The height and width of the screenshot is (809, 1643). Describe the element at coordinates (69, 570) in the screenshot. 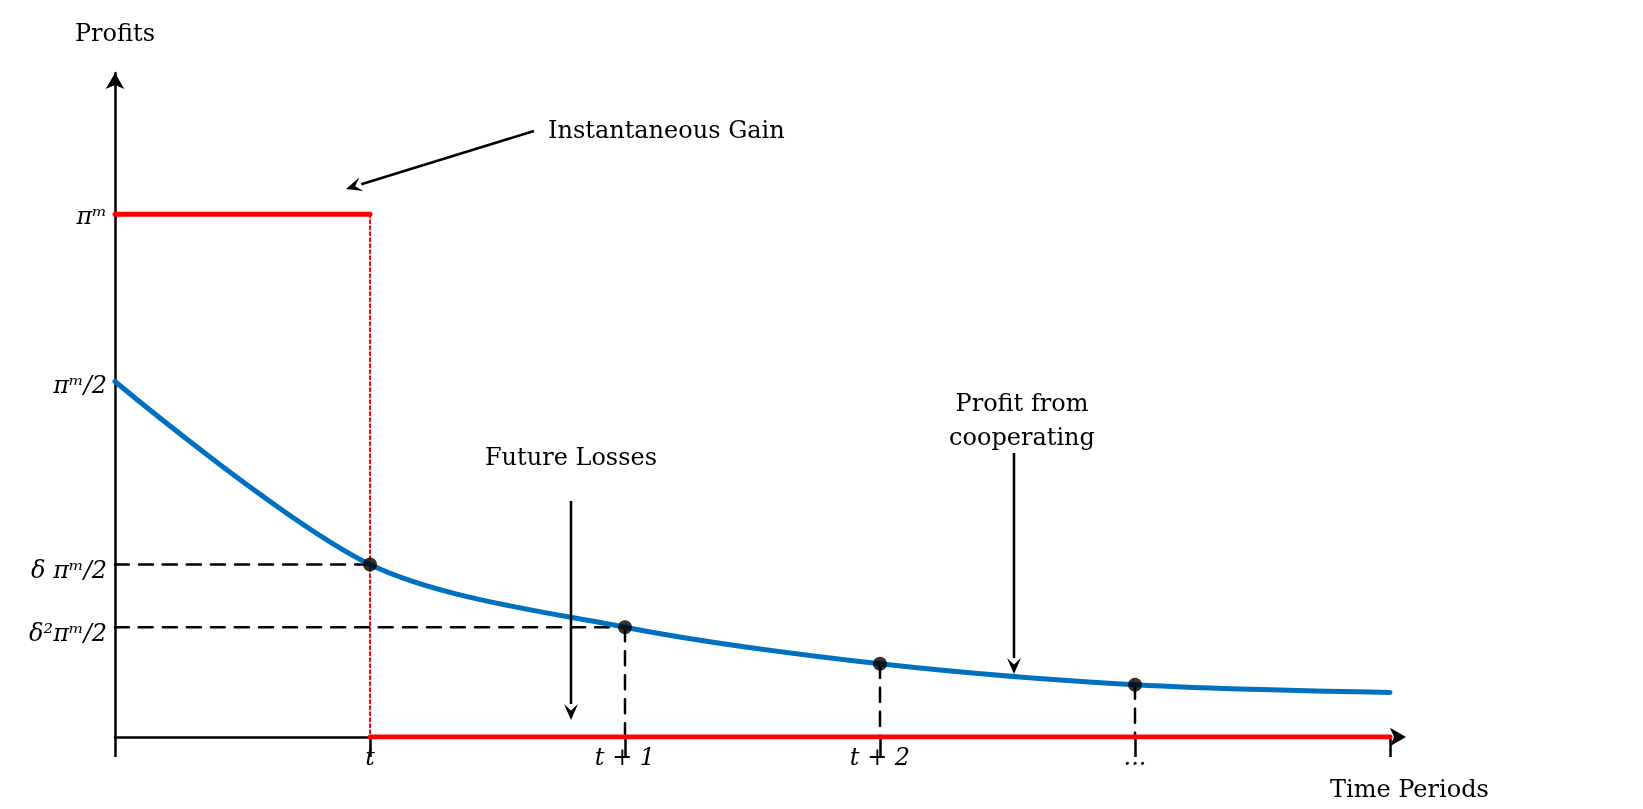

I see `text: δ πᵐ/2` at that location.